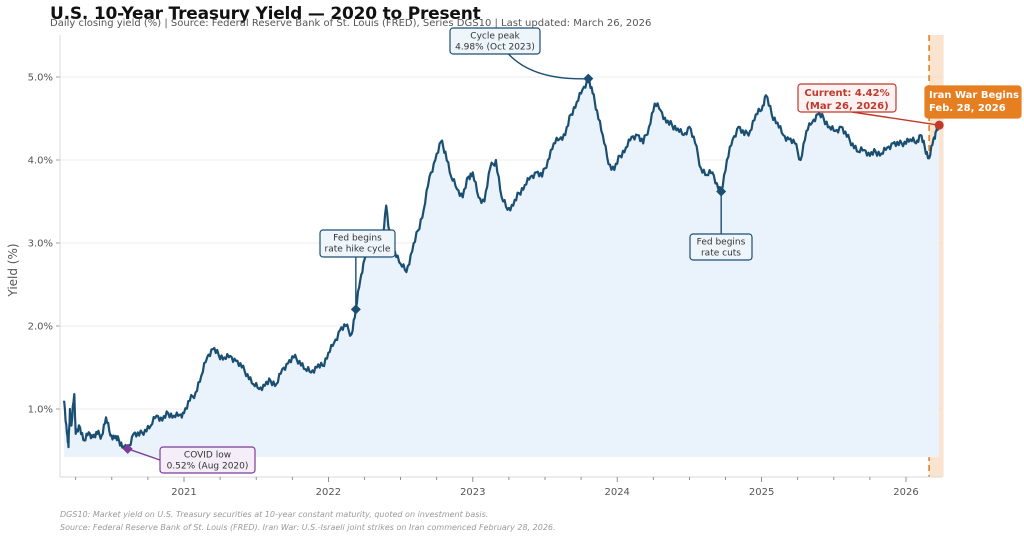 This screenshot has height=538, width=1024. Describe the element at coordinates (207, 456) in the screenshot. I see `annotation-text: COVID low` at that location.